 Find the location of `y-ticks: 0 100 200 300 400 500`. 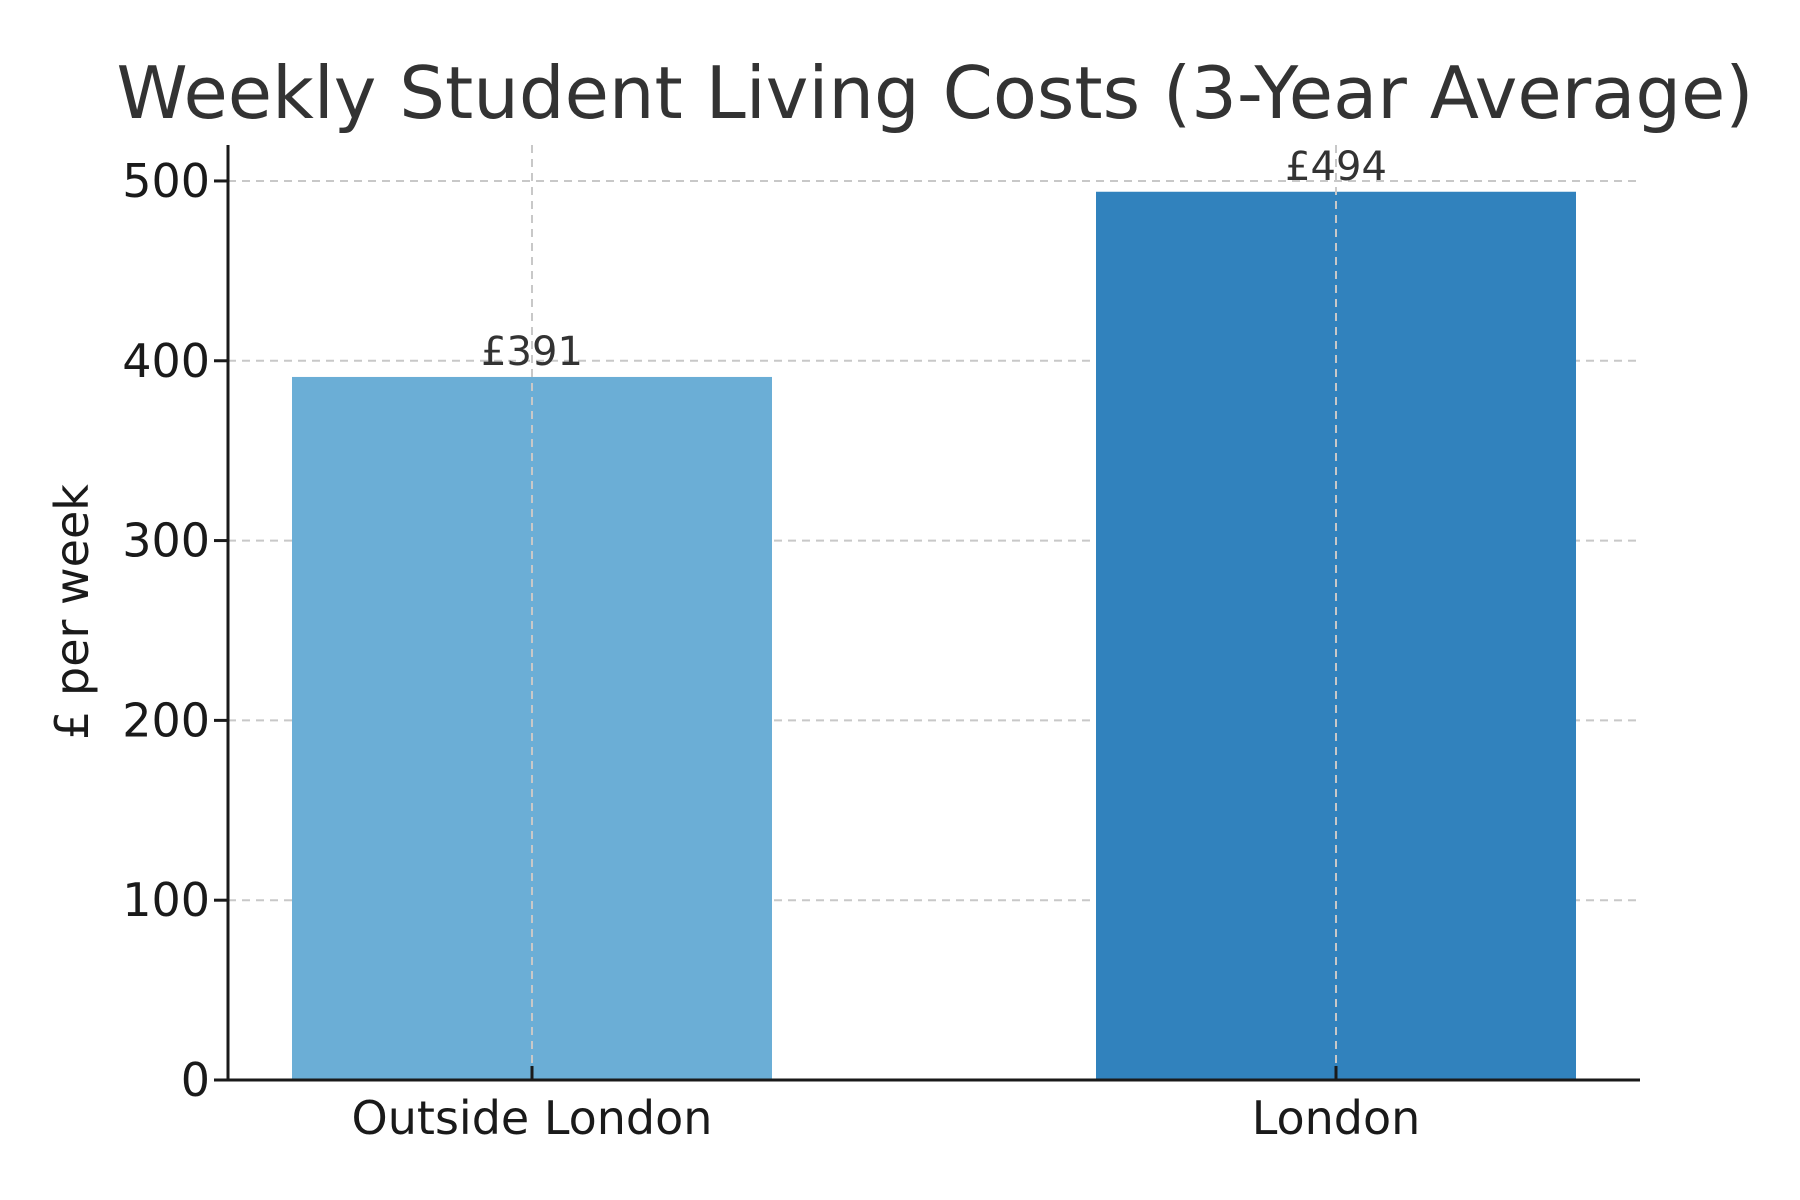

y-ticks: 0 100 200 300 400 500 is located at coordinates (175, 630).